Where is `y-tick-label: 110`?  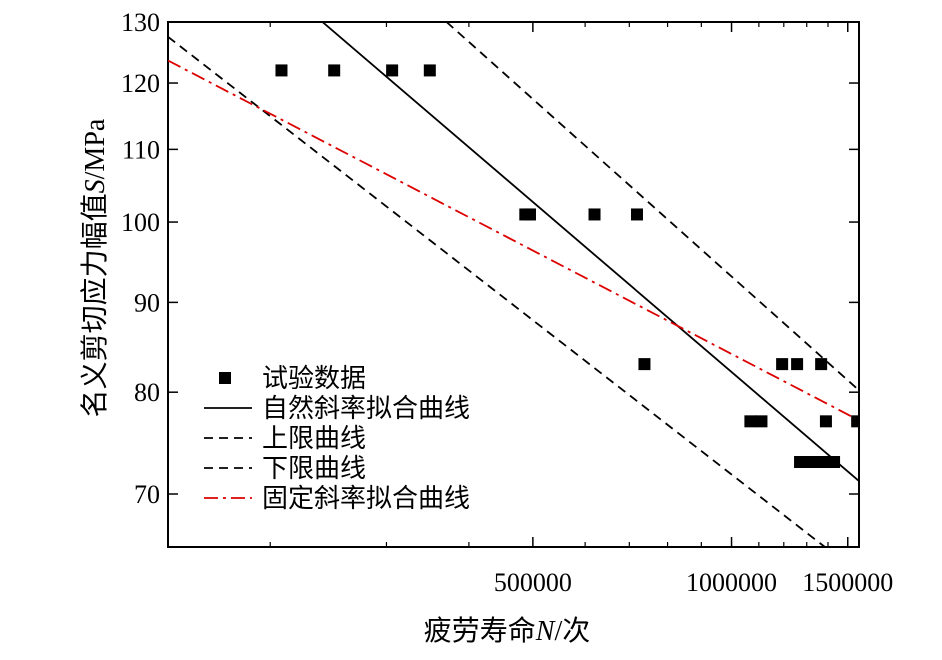
y-tick-label: 110 is located at coordinates (141, 149).